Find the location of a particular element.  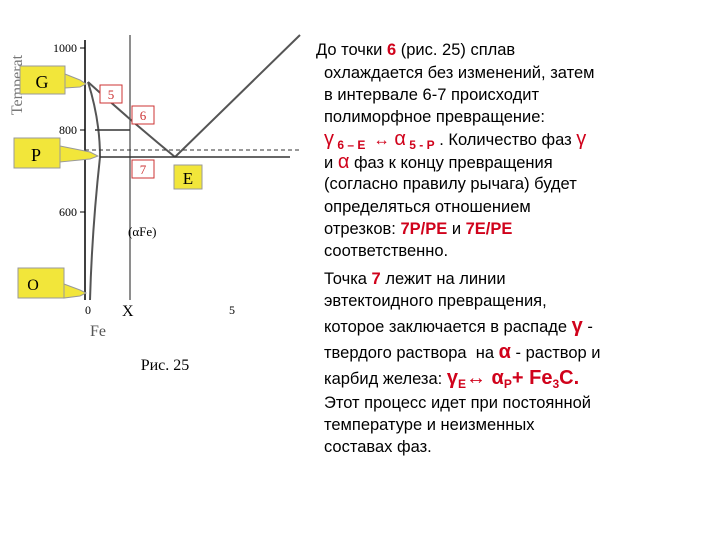

text-line: определяться отношением is located at coordinates (427, 207).